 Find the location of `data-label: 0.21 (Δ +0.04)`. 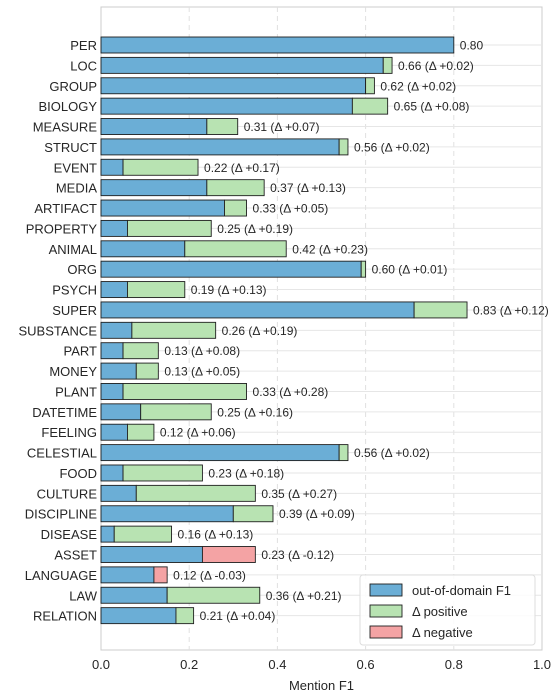

data-label: 0.21 (Δ +0.04) is located at coordinates (238, 616).